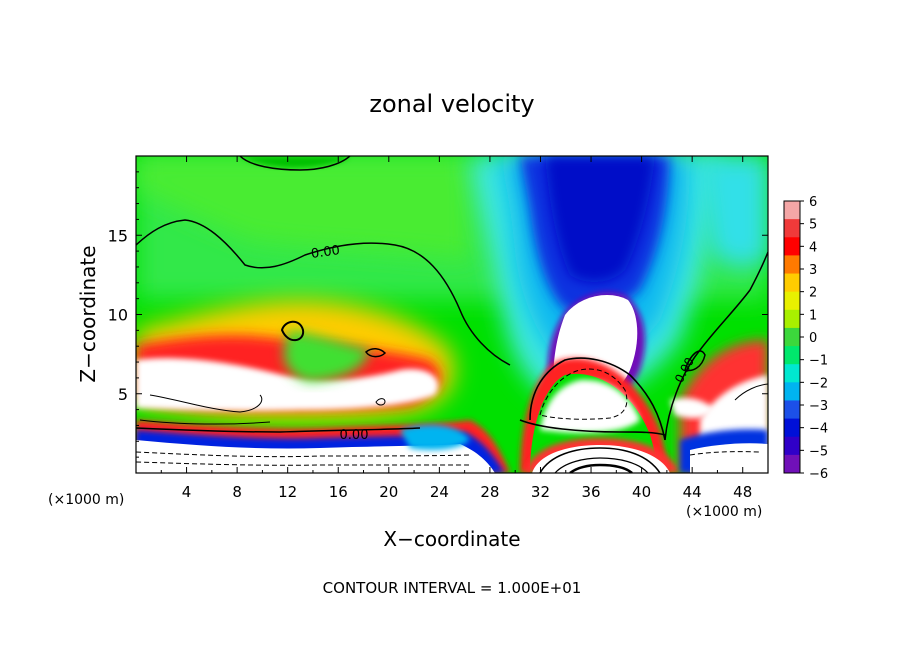 This screenshot has height=654, width=904. I want to click on colorbar-tick-label: −5, so click(818, 451).